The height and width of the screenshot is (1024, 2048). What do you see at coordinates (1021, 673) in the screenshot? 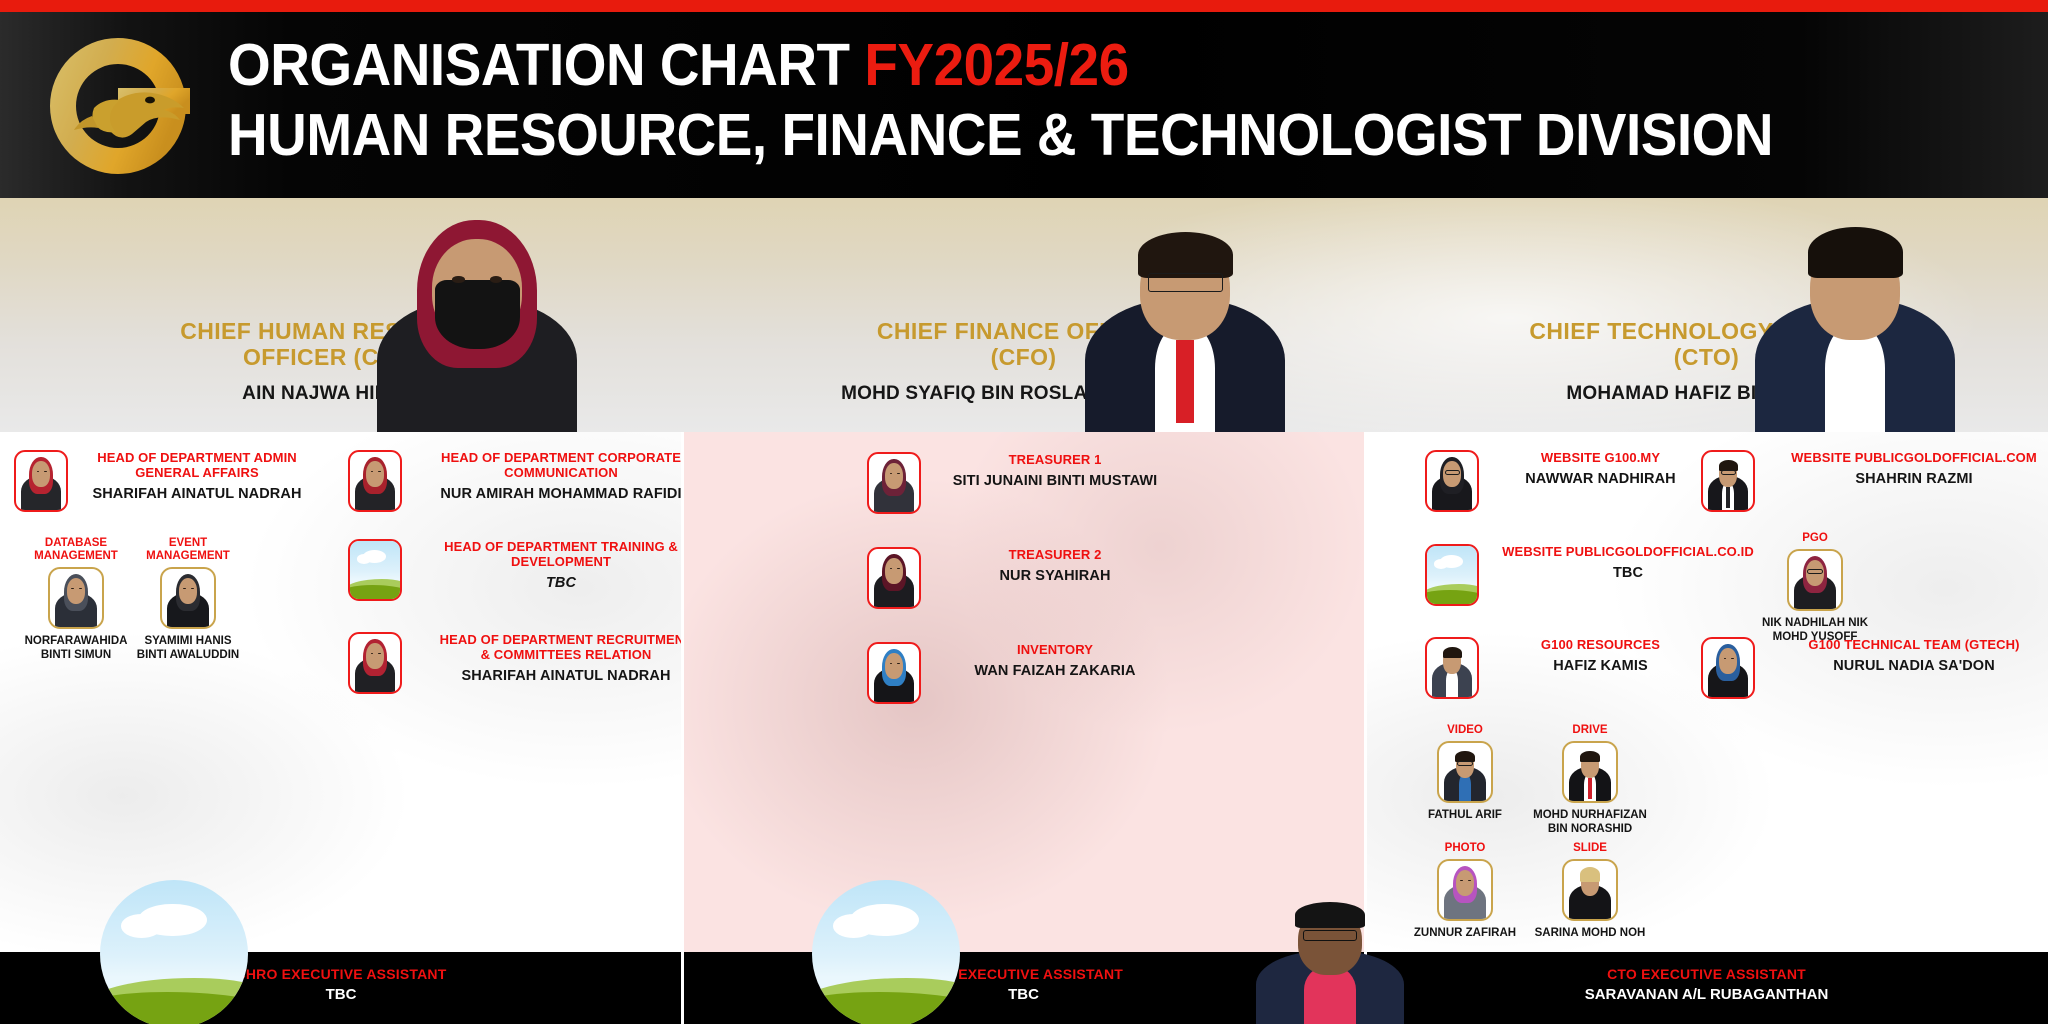
I see `finance-node-inventory: INVENTORY WAN FAIZAH ZAKARIA` at bounding box center [1021, 673].